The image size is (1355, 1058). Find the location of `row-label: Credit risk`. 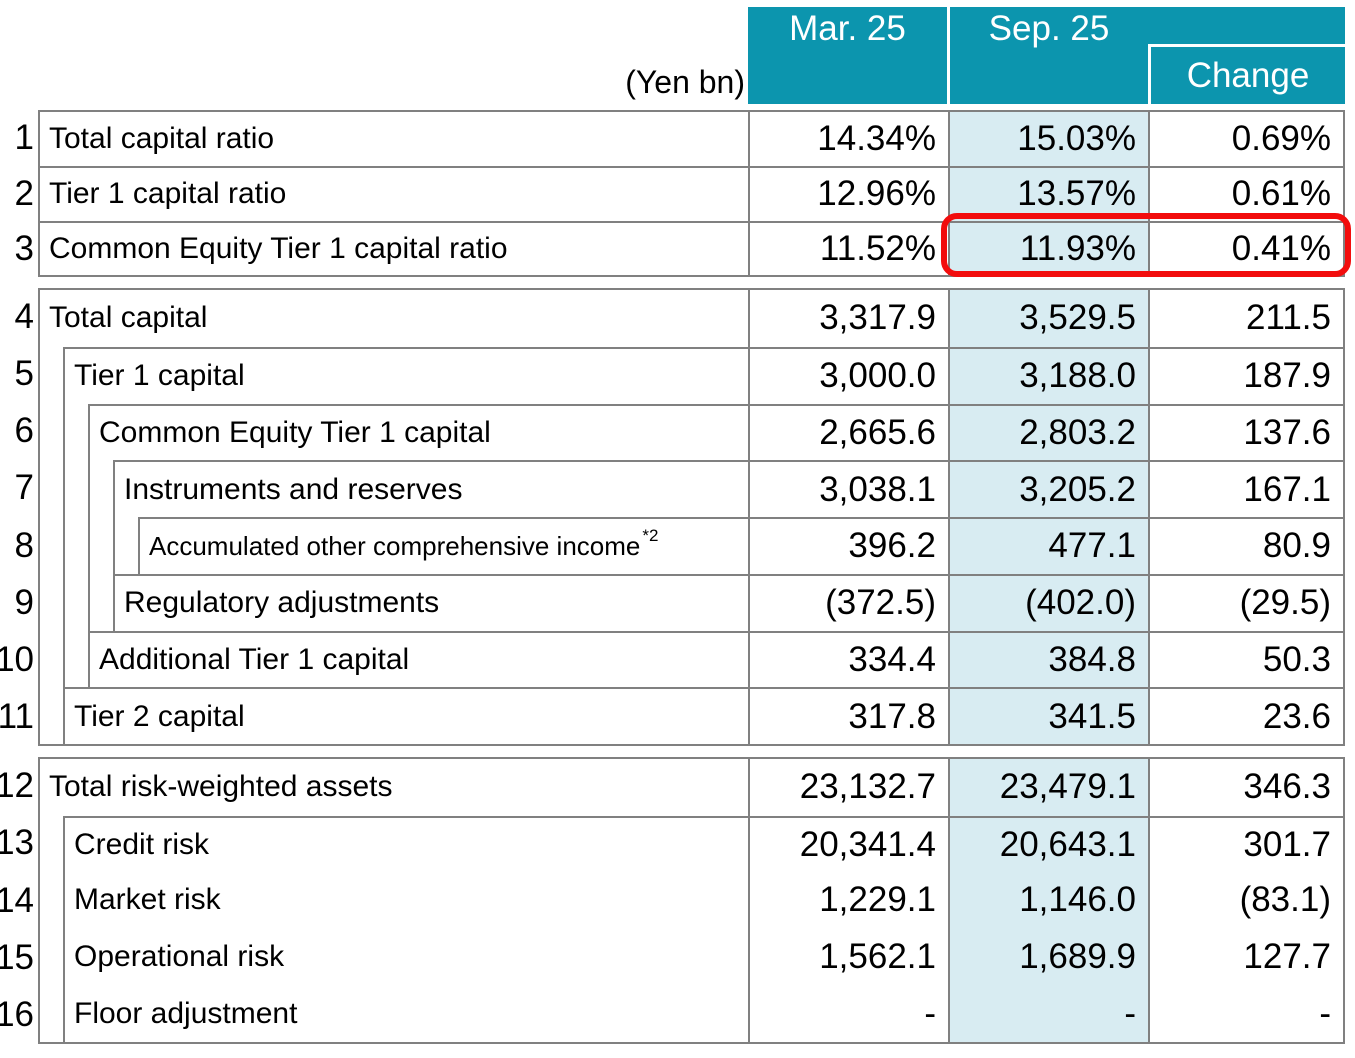

row-label: Credit risk is located at coordinates (405, 844).